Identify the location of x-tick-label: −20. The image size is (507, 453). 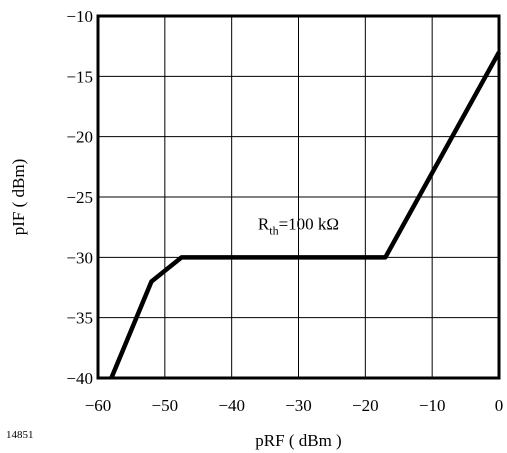
(365, 405).